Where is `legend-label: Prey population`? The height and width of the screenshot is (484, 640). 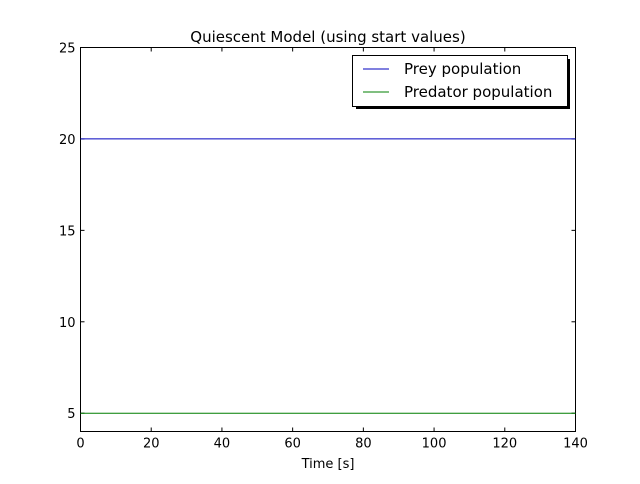
legend-label: Prey population is located at coordinates (462, 69).